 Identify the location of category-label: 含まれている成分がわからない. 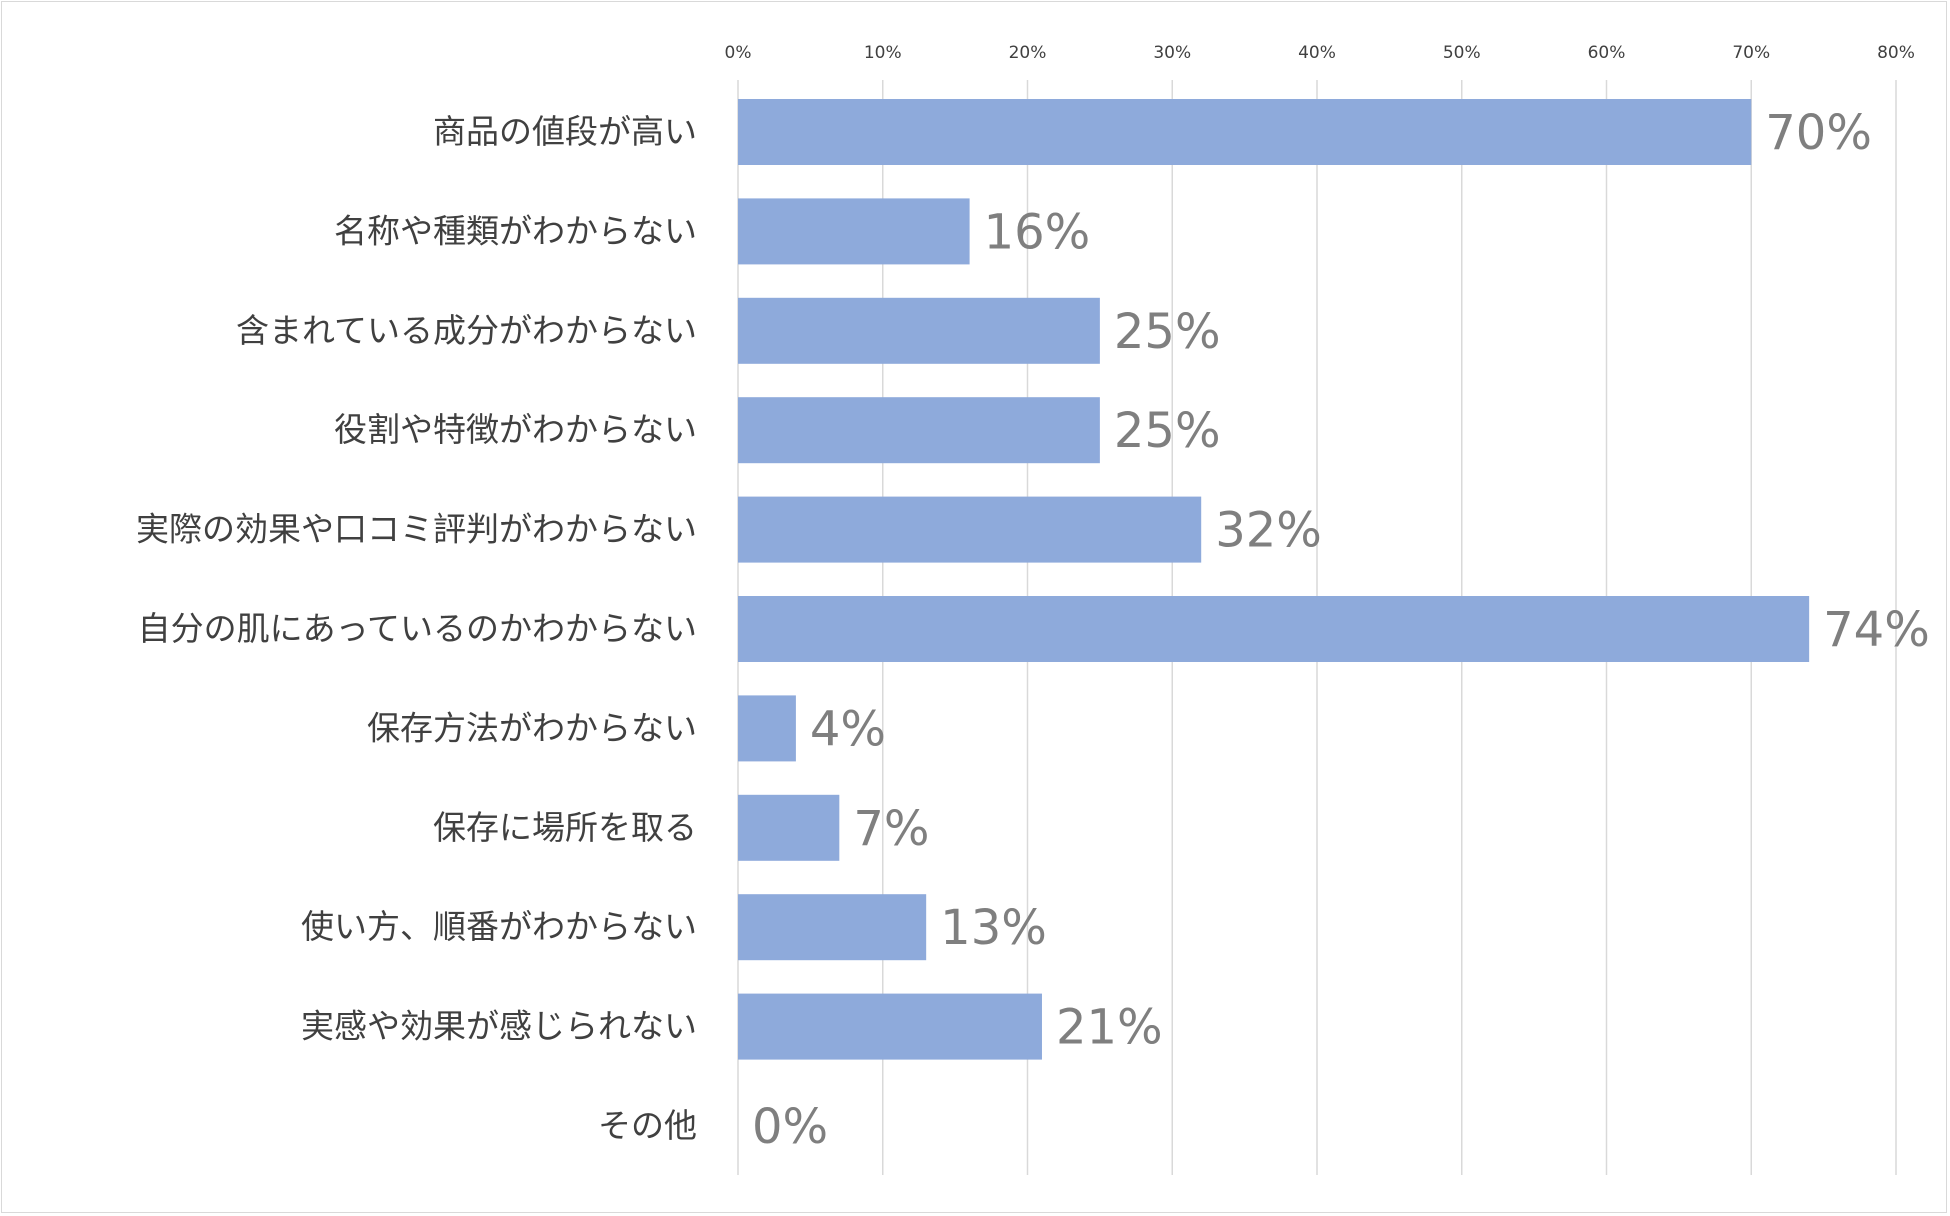
(466, 330).